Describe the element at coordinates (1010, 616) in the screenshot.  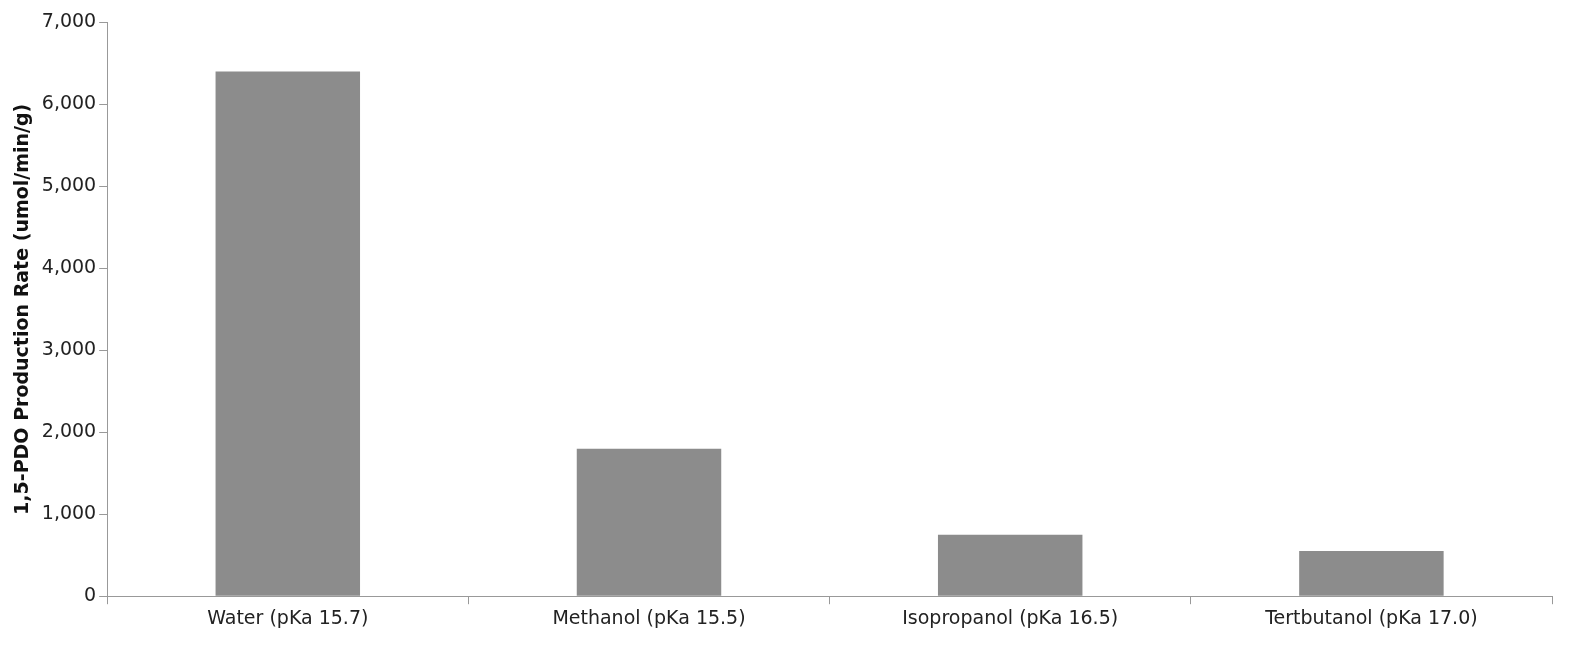
I see `x-tick-label: Isopropanol (pKa 16.5)` at that location.